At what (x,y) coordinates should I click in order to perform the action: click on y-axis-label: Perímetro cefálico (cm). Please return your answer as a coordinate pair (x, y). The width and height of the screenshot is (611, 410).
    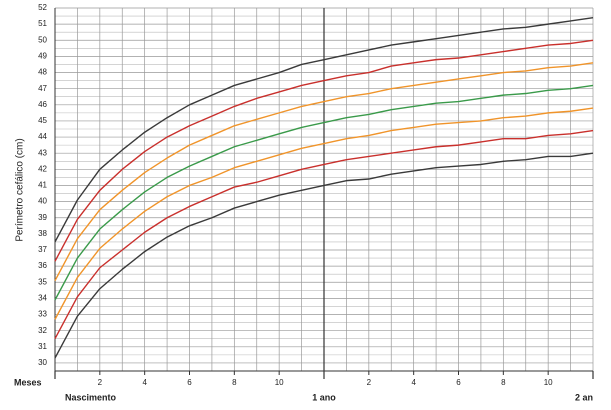
    Looking at the image, I should click on (20, 189).